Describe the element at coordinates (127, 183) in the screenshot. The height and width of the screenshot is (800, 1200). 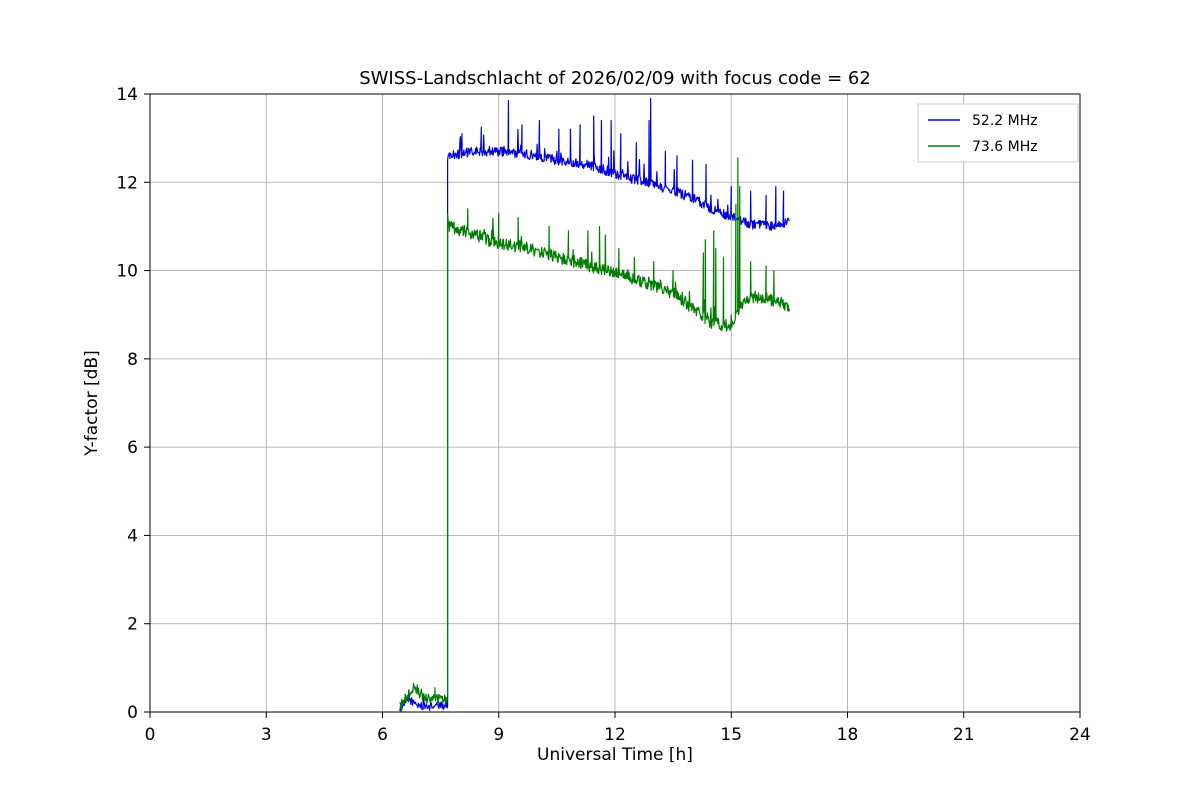
I see `y-tick-label: 12` at that location.